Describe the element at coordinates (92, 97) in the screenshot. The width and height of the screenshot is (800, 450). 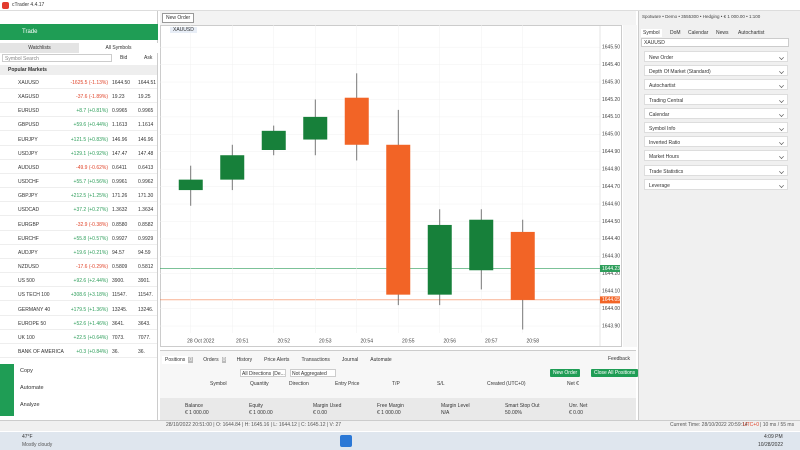
I see `daily-change: -37.6 (-1.89%)` at that location.